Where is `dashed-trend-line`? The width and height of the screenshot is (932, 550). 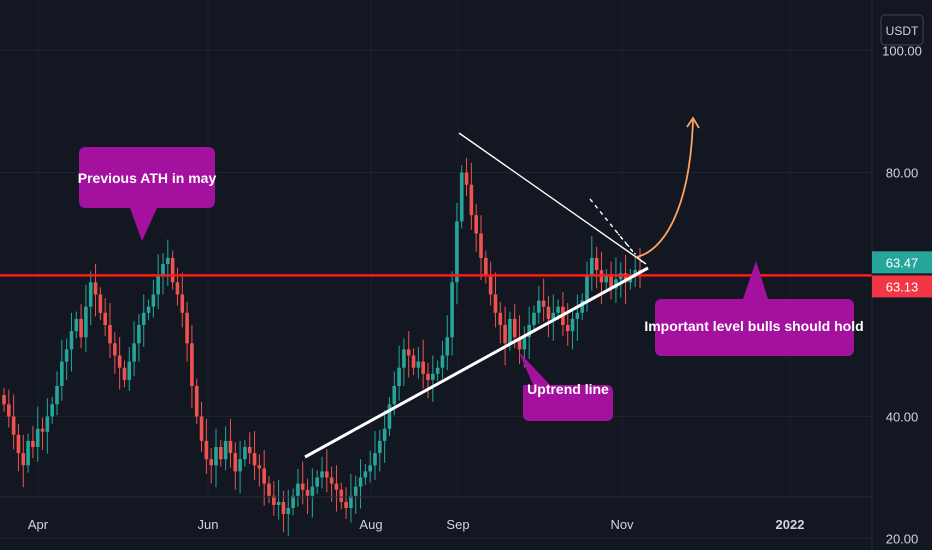
dashed-trend-line is located at coordinates (611, 225).